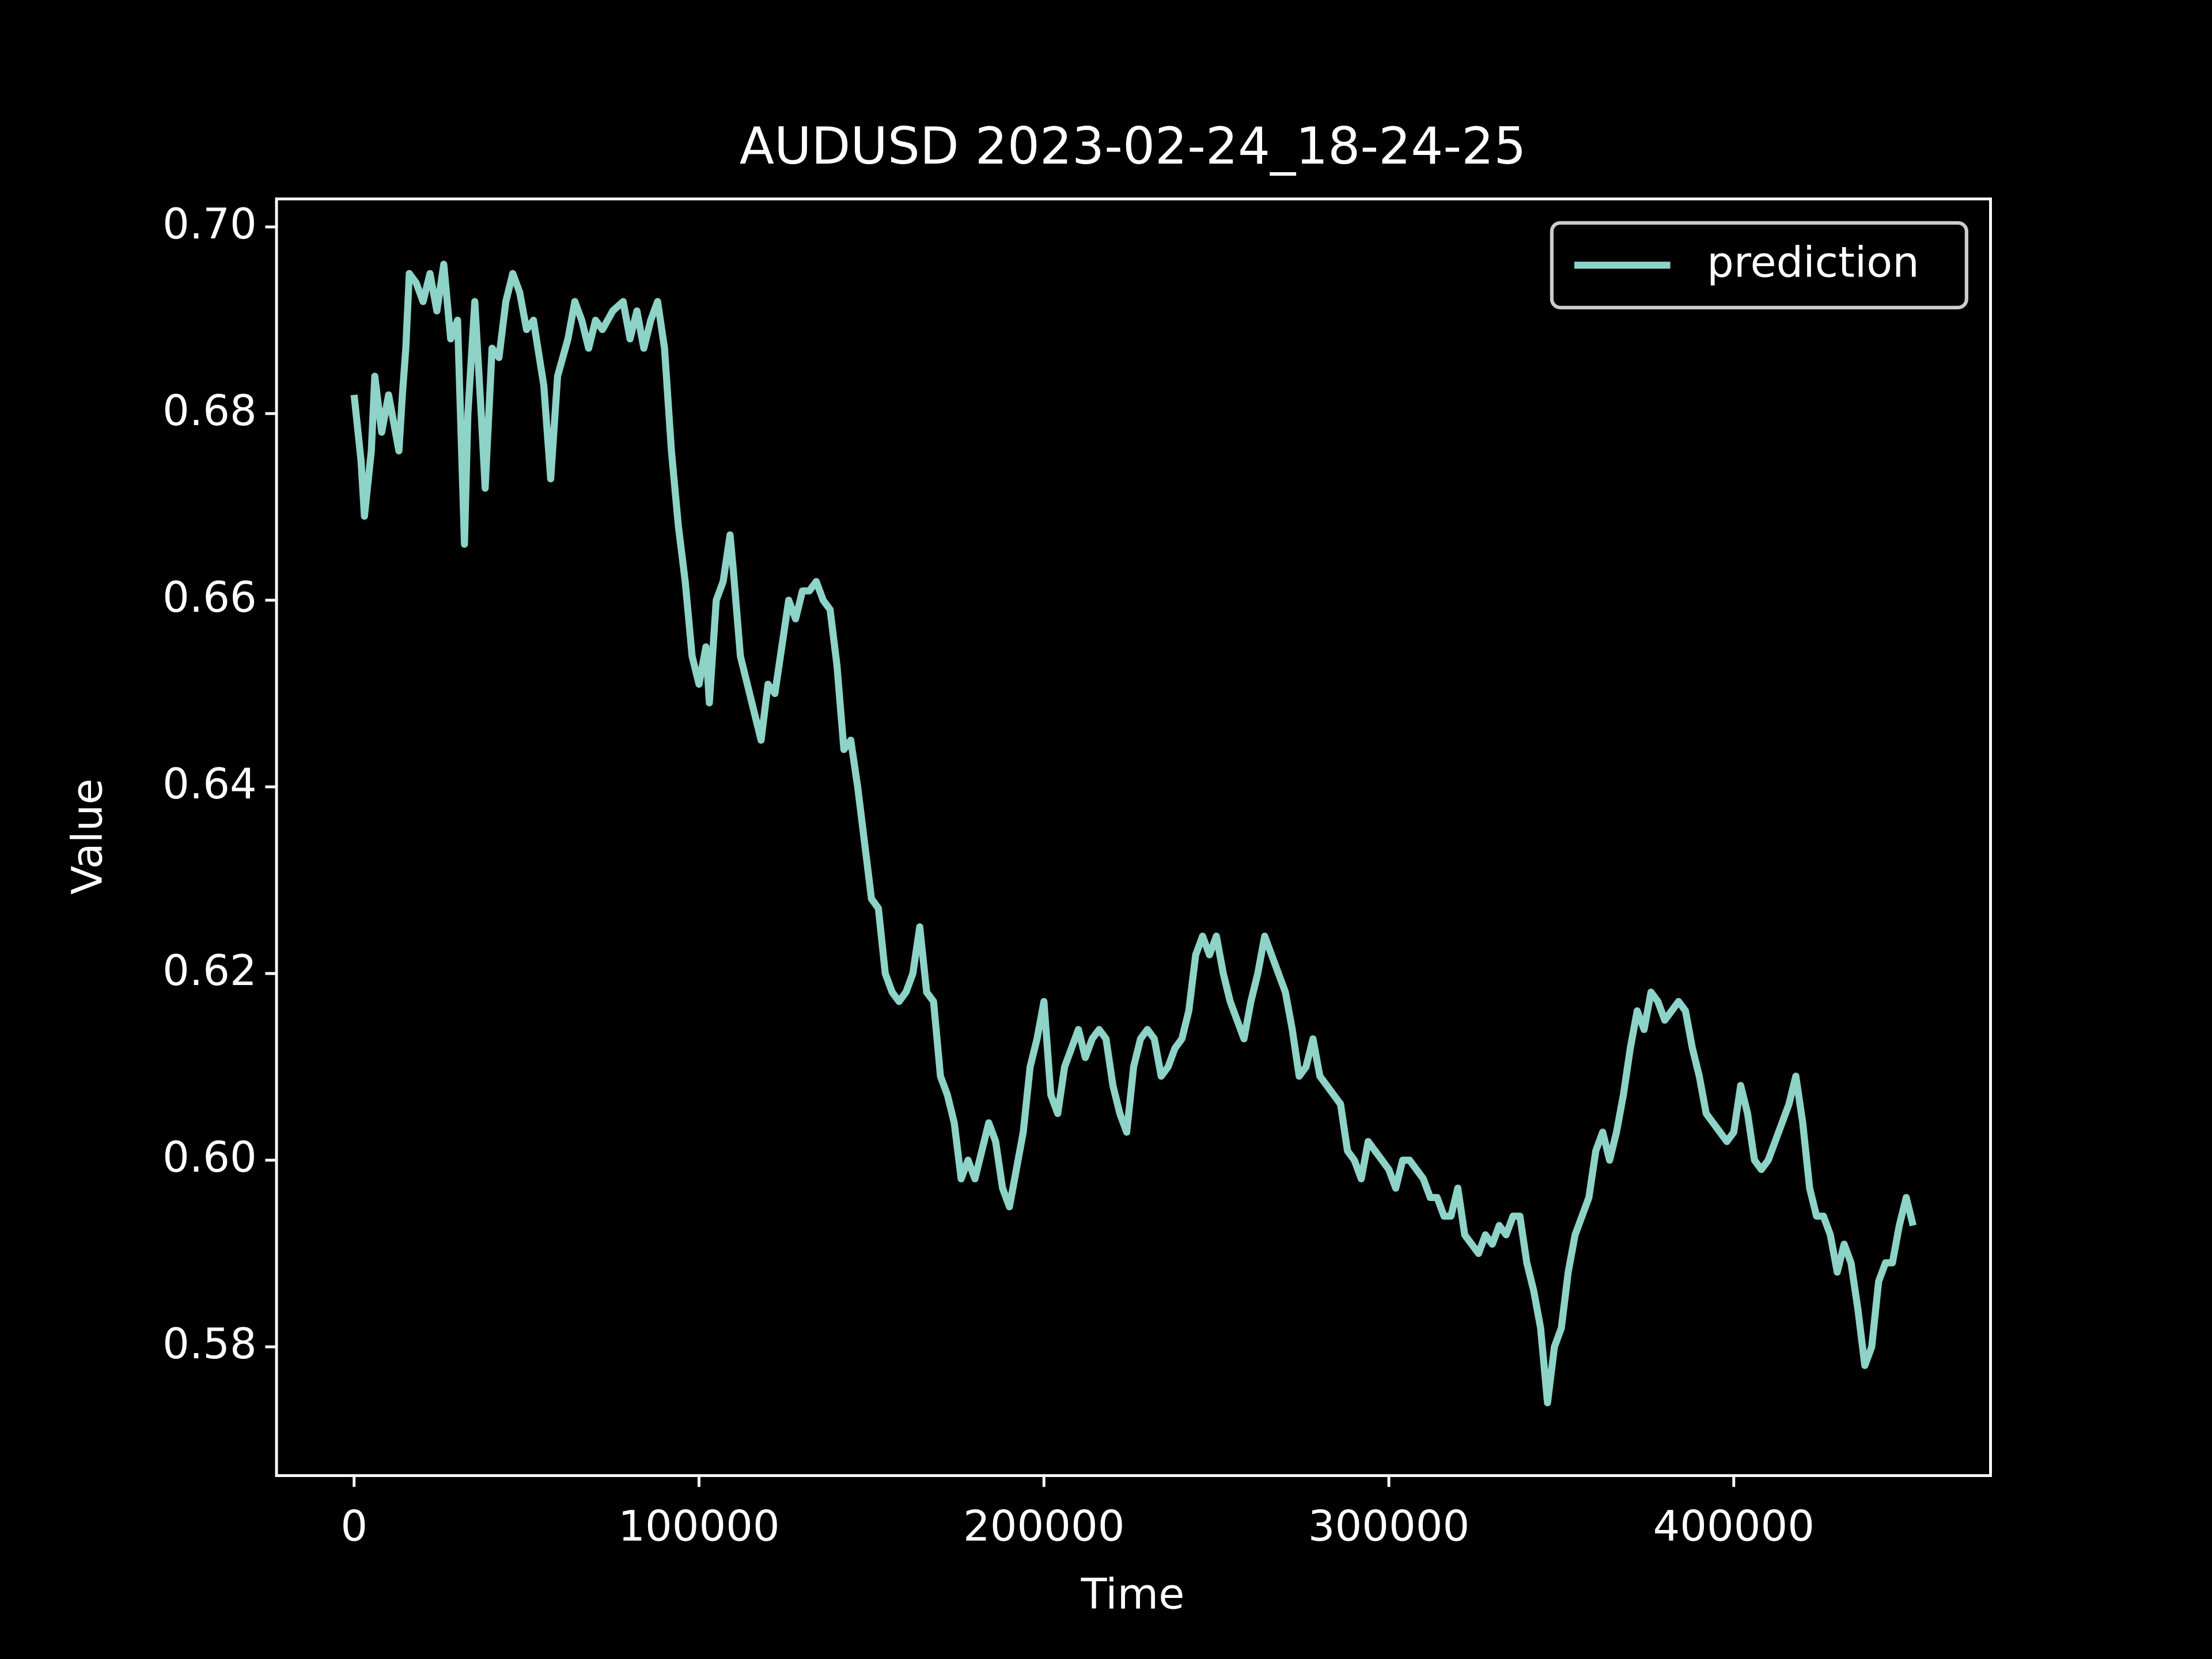 The width and height of the screenshot is (2212, 1659). Describe the element at coordinates (1388, 1526) in the screenshot. I see `x-tick-label: 300000` at that location.